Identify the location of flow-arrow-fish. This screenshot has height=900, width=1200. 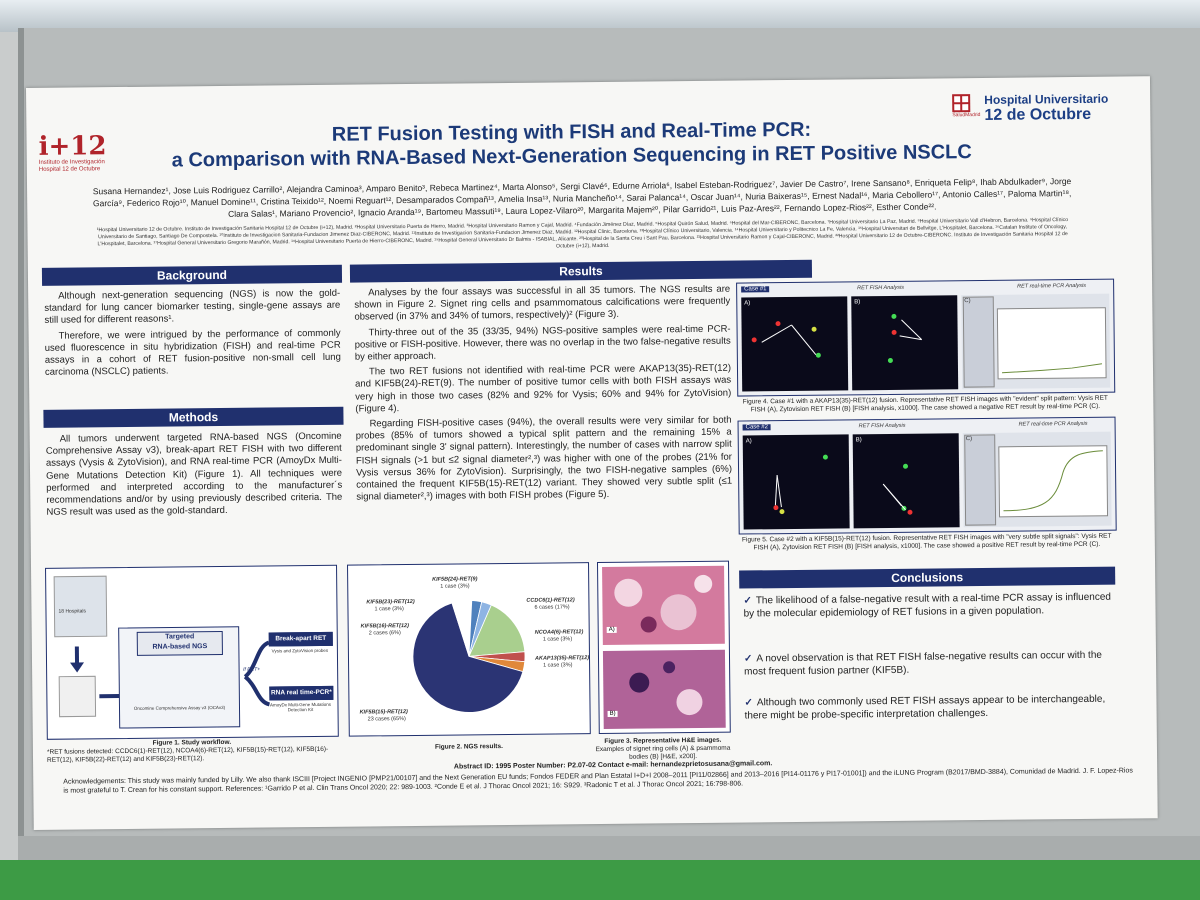
(256, 659).